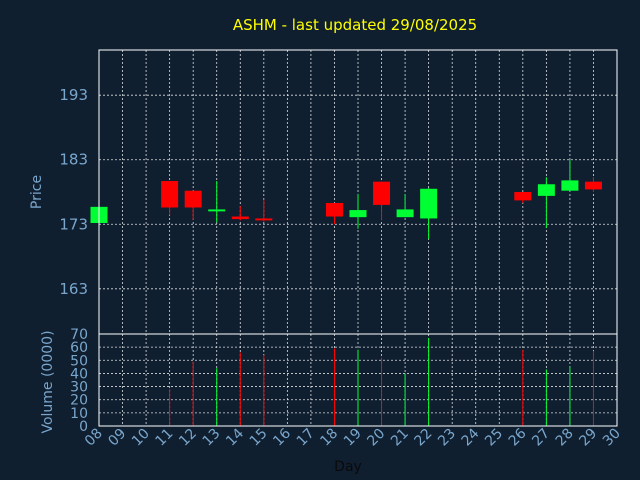  I want to click on day-tick-label: 19, so click(353, 438).